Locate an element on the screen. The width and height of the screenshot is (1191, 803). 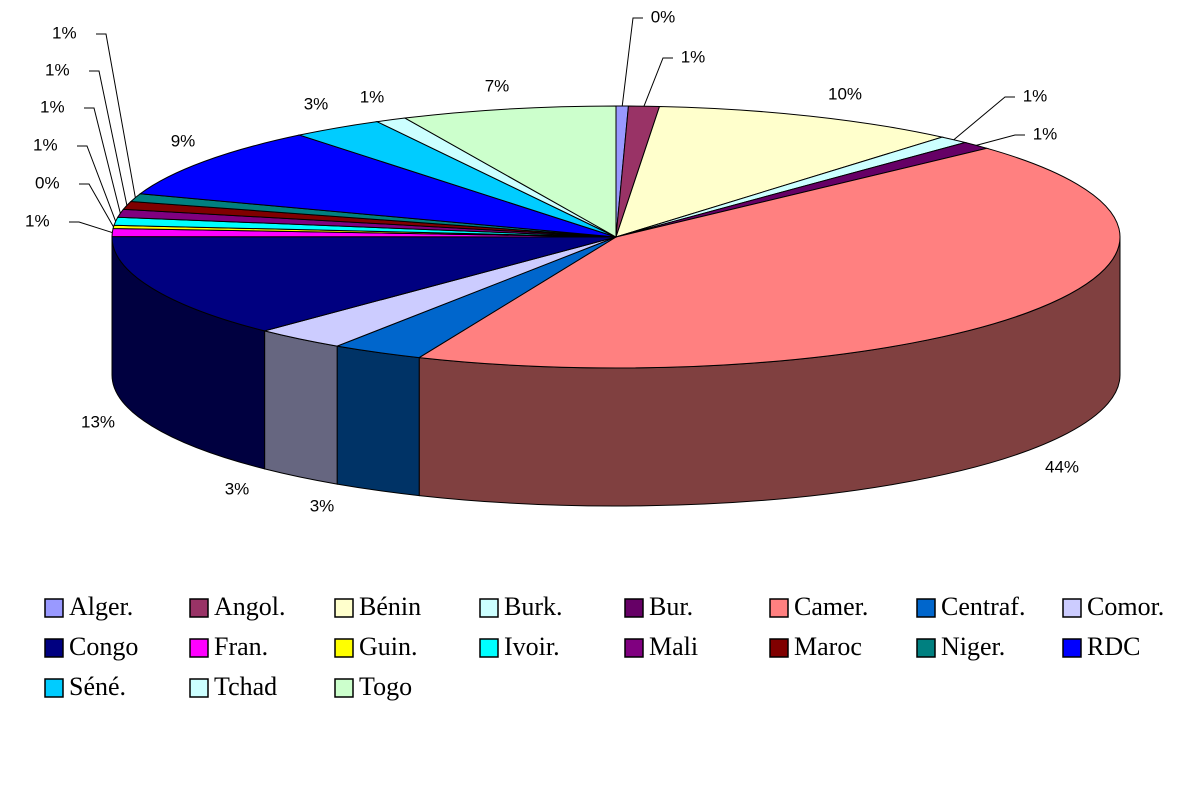
legend-label: Camer. is located at coordinates (831, 606).